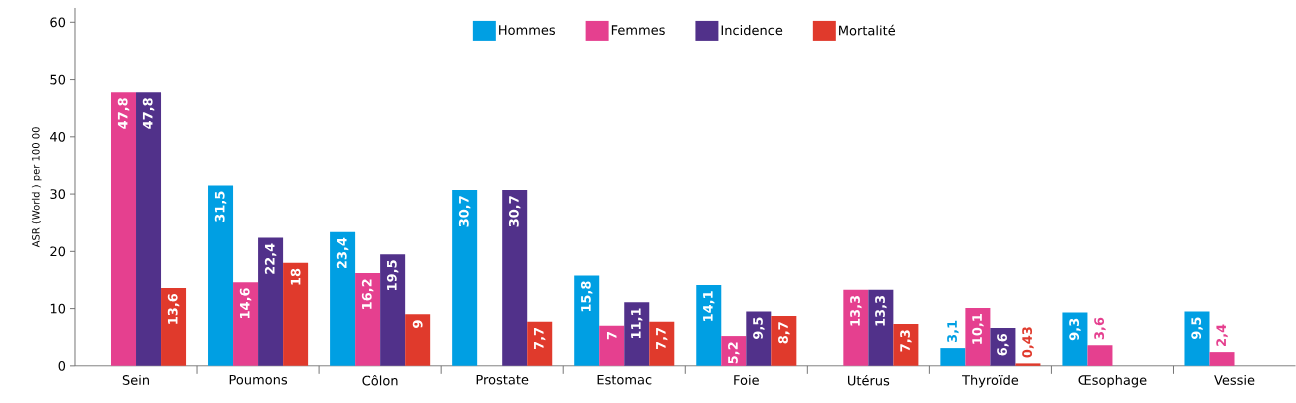  I want to click on x-tick-label: Utérus, so click(869, 380).